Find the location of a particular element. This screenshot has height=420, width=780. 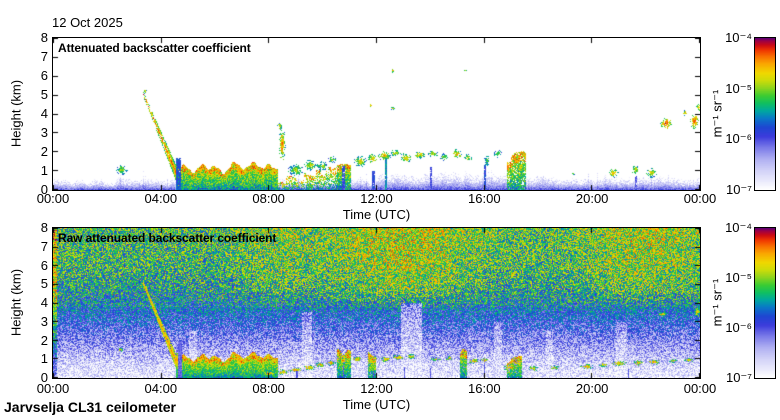

bottom-x-axis-label: Time (UTC) is located at coordinates (376, 404).